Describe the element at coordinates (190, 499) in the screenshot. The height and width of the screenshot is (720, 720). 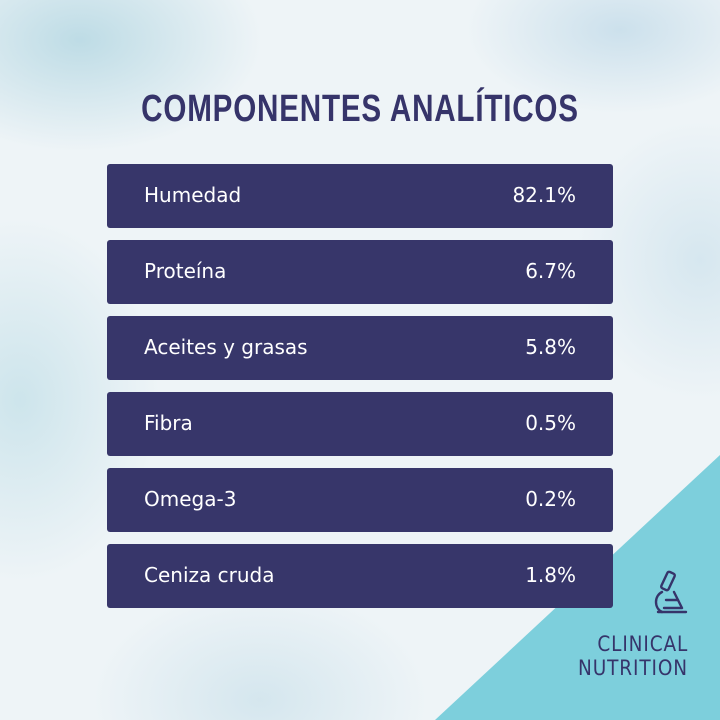
I see `row-label: Omega-3` at that location.